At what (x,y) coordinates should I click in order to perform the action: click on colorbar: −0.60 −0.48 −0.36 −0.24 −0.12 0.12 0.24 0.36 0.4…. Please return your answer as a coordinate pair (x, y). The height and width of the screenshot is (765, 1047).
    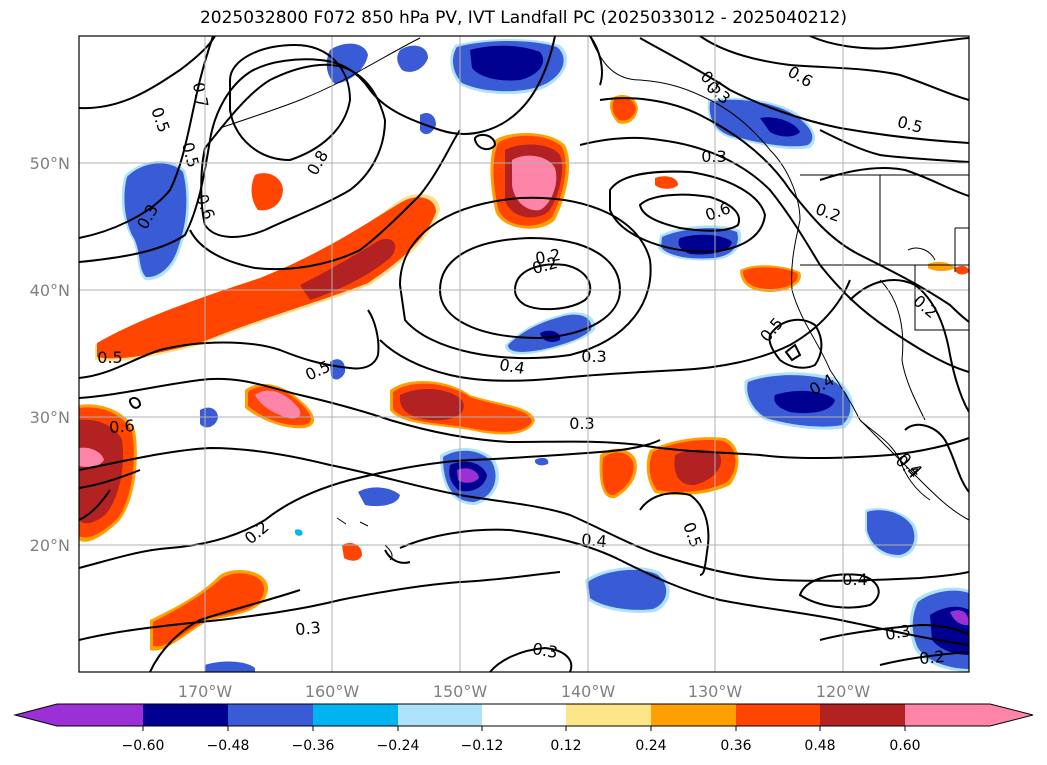
    Looking at the image, I should click on (523, 728).